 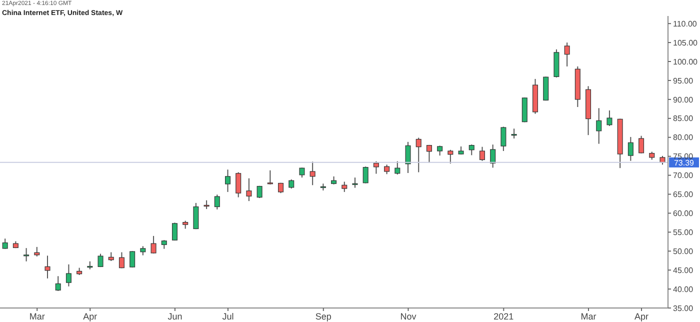 What do you see at coordinates (175, 316) in the screenshot?
I see `x-tick-label: Jun` at bounding box center [175, 316].